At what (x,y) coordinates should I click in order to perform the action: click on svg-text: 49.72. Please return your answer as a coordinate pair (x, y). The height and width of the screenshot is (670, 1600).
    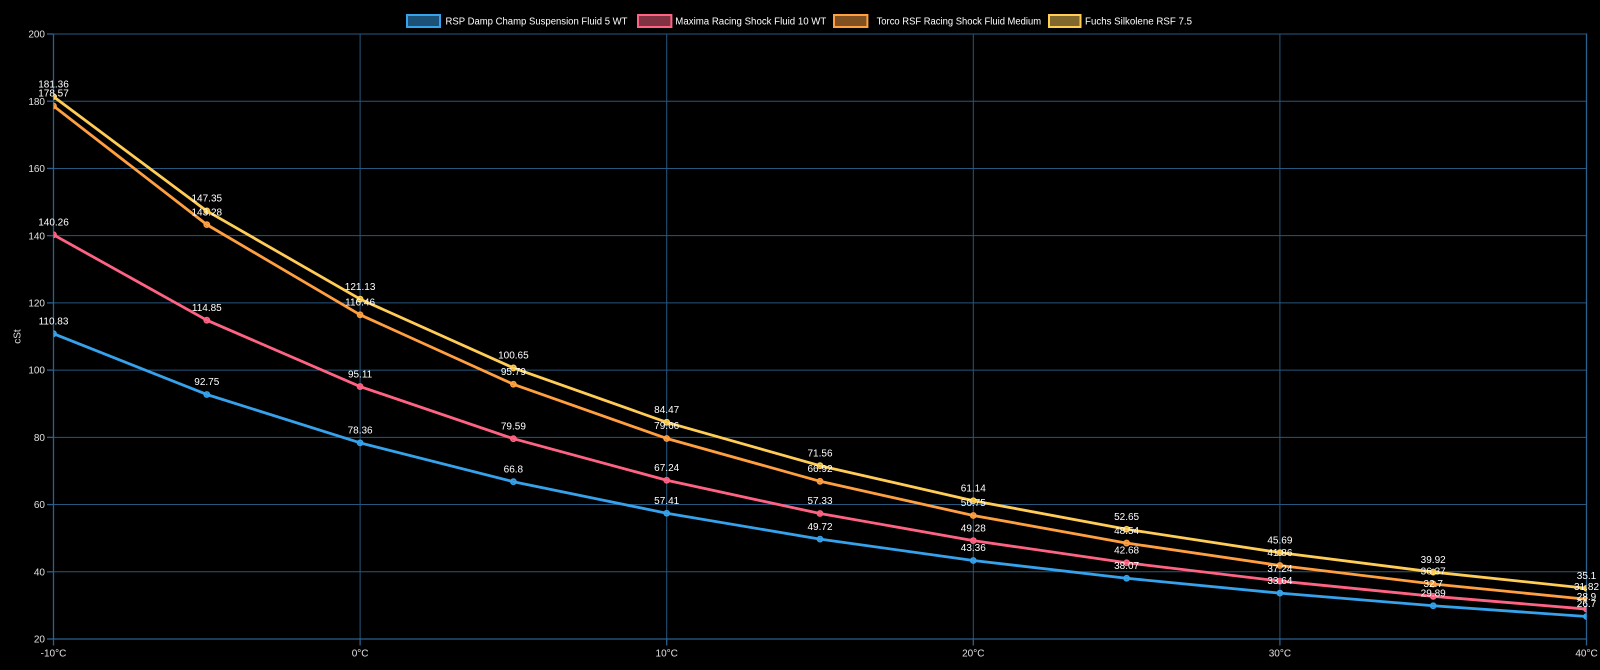
    Looking at the image, I should click on (819, 527).